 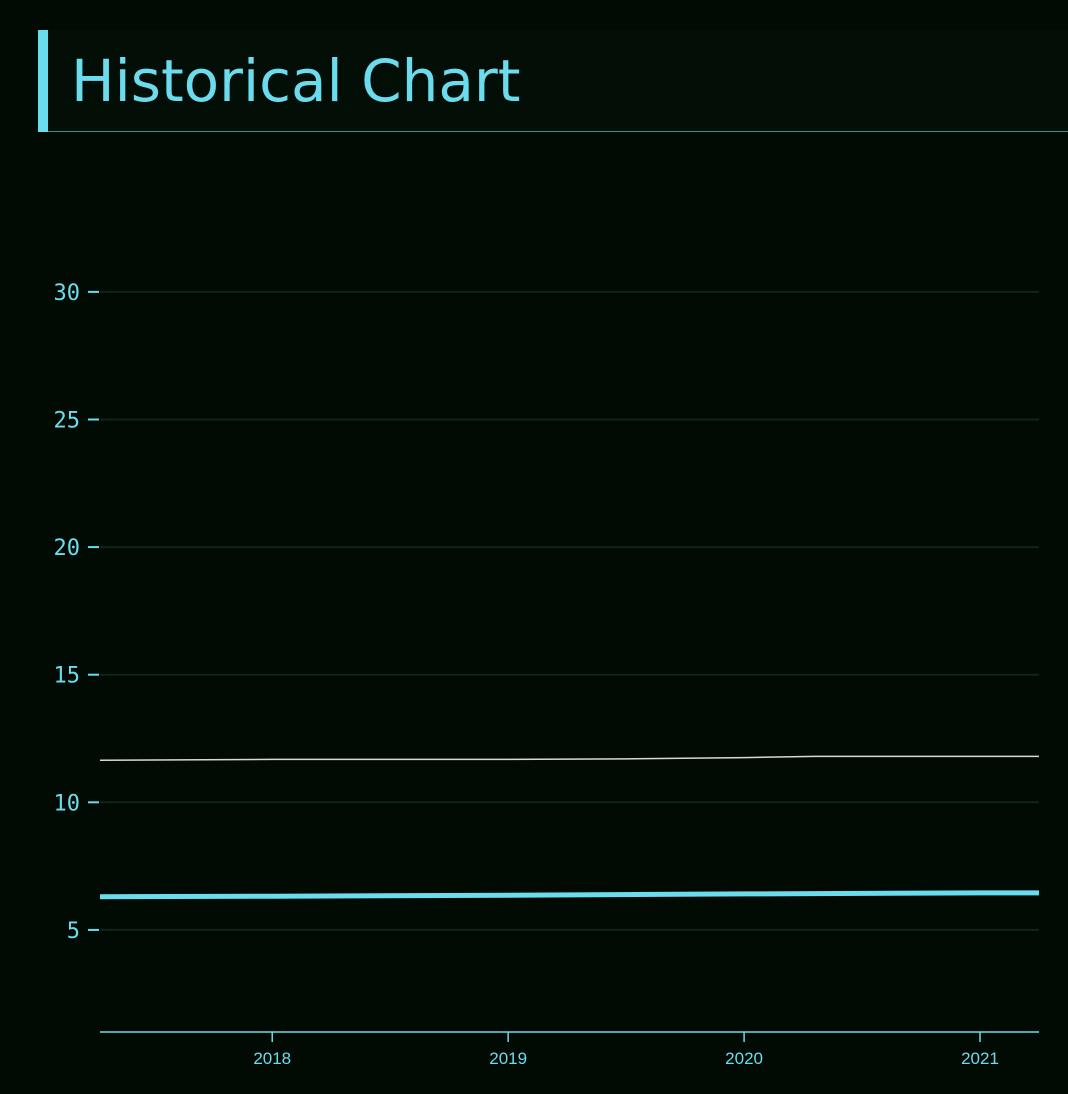 What do you see at coordinates (272, 1058) in the screenshot?
I see `x-tick-label-2018: 2018` at bounding box center [272, 1058].